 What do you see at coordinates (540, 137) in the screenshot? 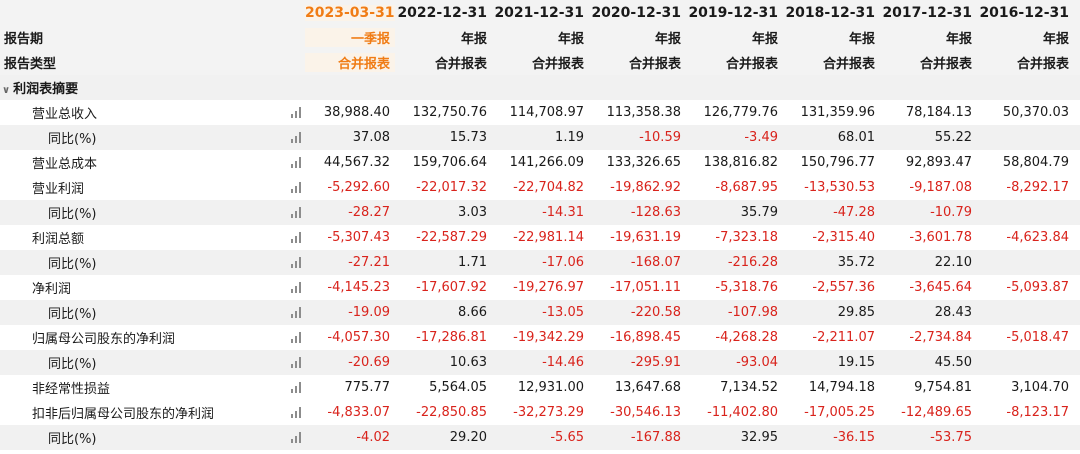
I see `table-row: 同比(%) 37.08 15.73 1.19 -10.59 -3.49 68.01 55.22` at bounding box center [540, 137].